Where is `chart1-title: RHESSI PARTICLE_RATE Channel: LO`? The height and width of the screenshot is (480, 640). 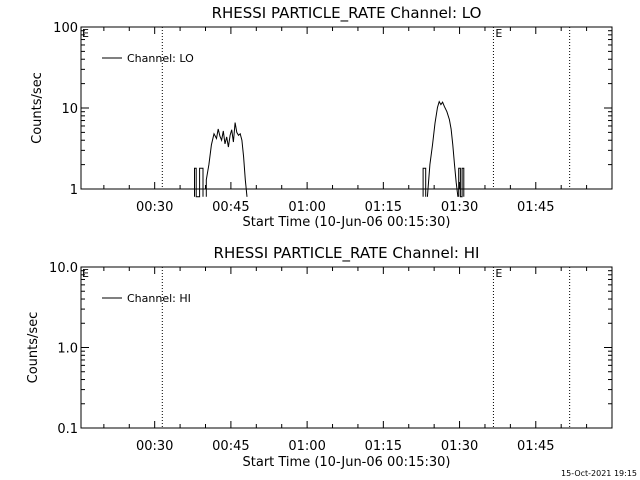
chart1-title: RHESSI PARTICLE_RATE Channel: LO is located at coordinates (347, 13).